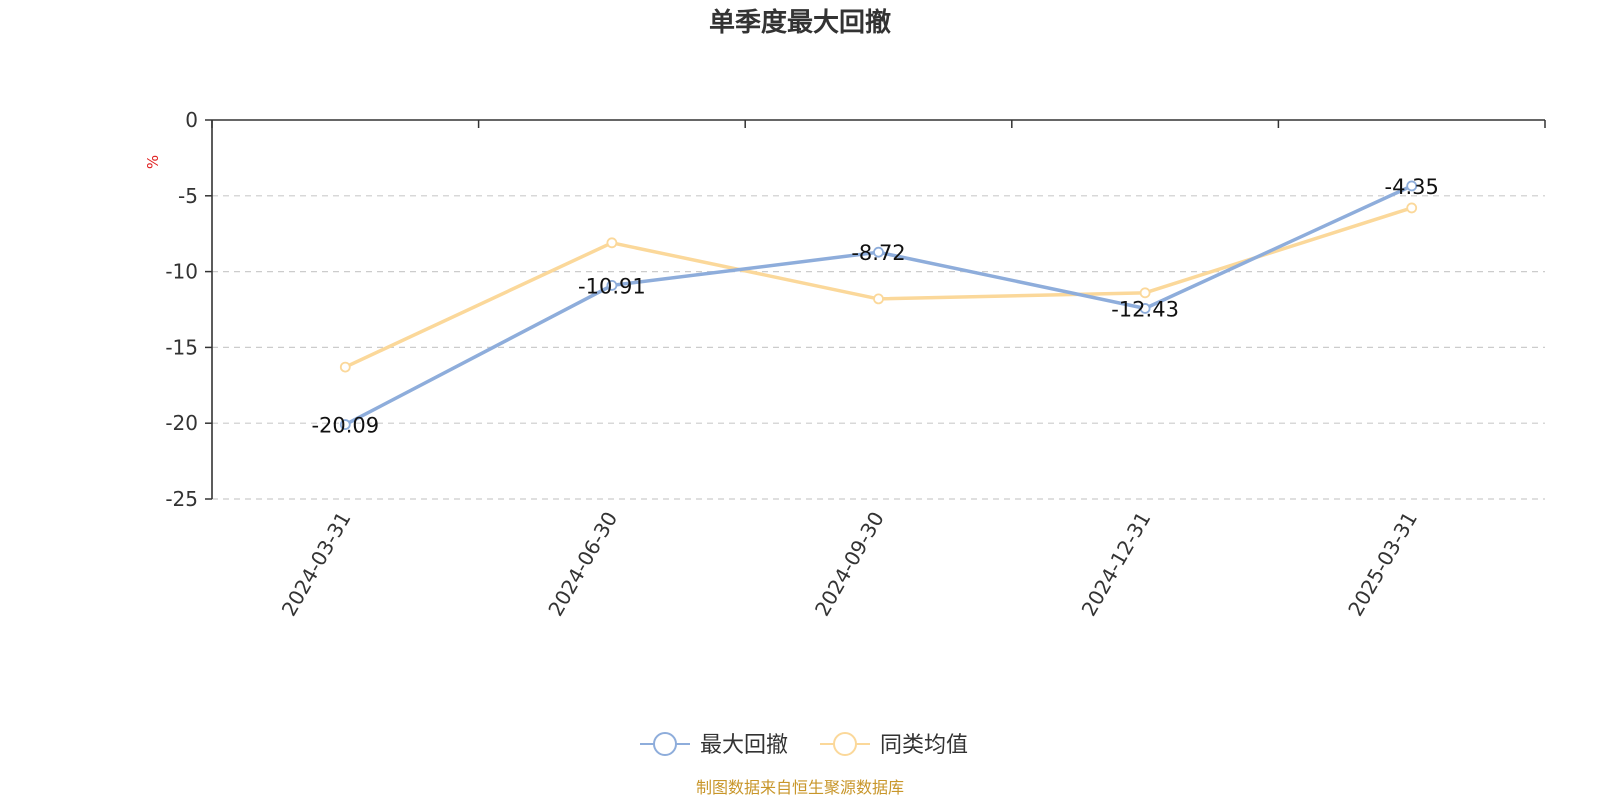  I want to click on x-tick-label: 2024-03-31, so click(316, 564).